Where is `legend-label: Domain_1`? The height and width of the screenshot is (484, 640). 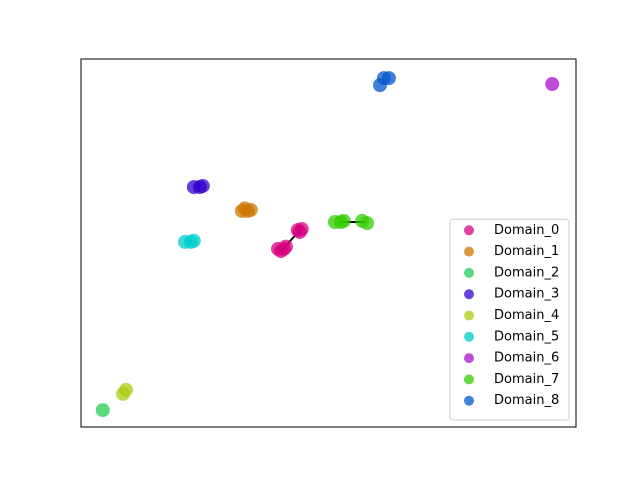 legend-label: Domain_1 is located at coordinates (526, 251).